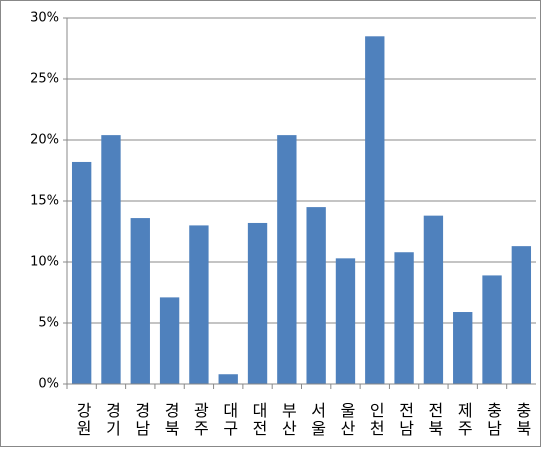 The width and height of the screenshot is (541, 451). What do you see at coordinates (44, 201) in the screenshot?
I see `y-tick-label: 15%` at bounding box center [44, 201].